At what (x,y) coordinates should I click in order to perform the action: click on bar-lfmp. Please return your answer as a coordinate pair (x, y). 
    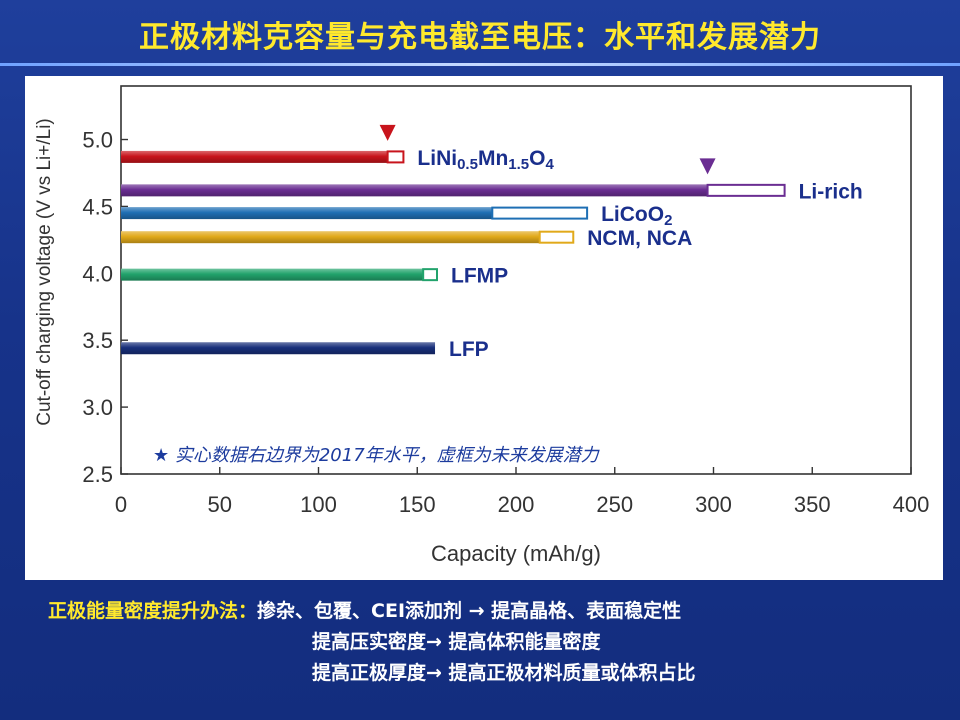
    Looking at the image, I should click on (272, 274).